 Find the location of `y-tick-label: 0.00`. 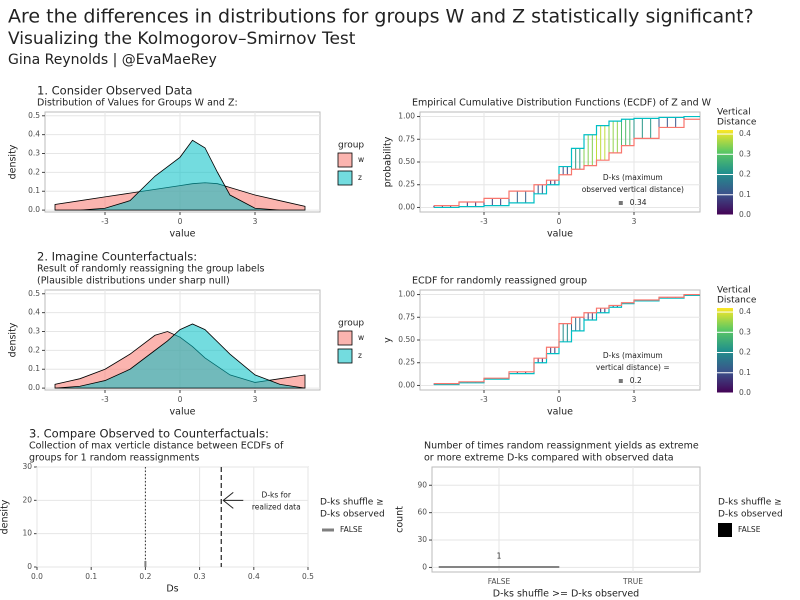

y-tick-label: 0.00 is located at coordinates (406, 206).